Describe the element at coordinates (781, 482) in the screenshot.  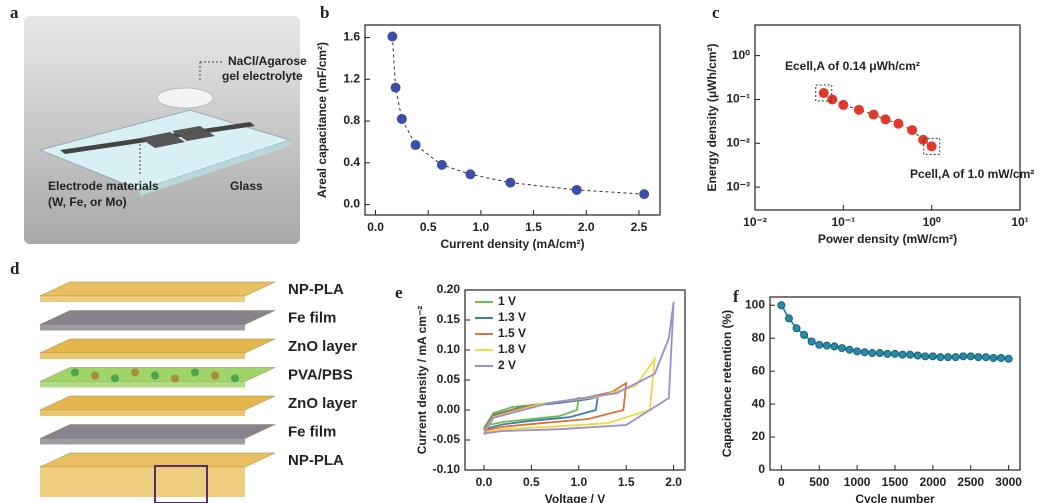
I see `x-tick-label: 0` at that location.